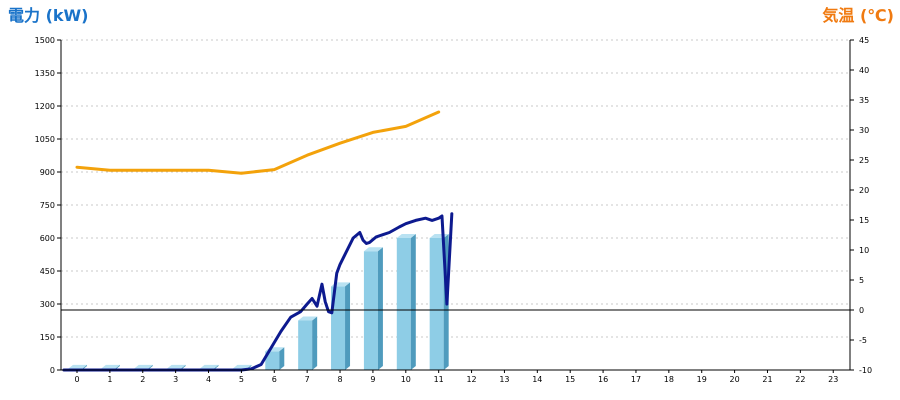 Image resolution: width=900 pixels, height=400 pixels. Describe the element at coordinates (439, 379) in the screenshot. I see `x-tick-label: 11` at that location.